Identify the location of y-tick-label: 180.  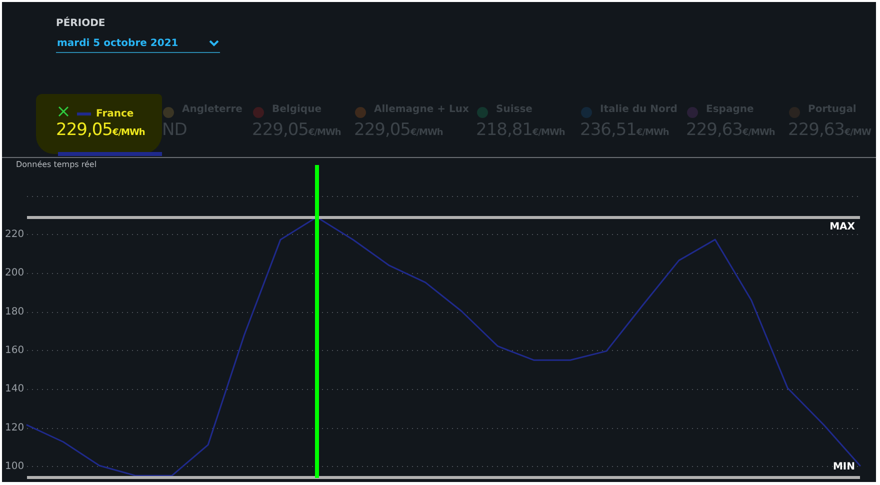
(14, 312).